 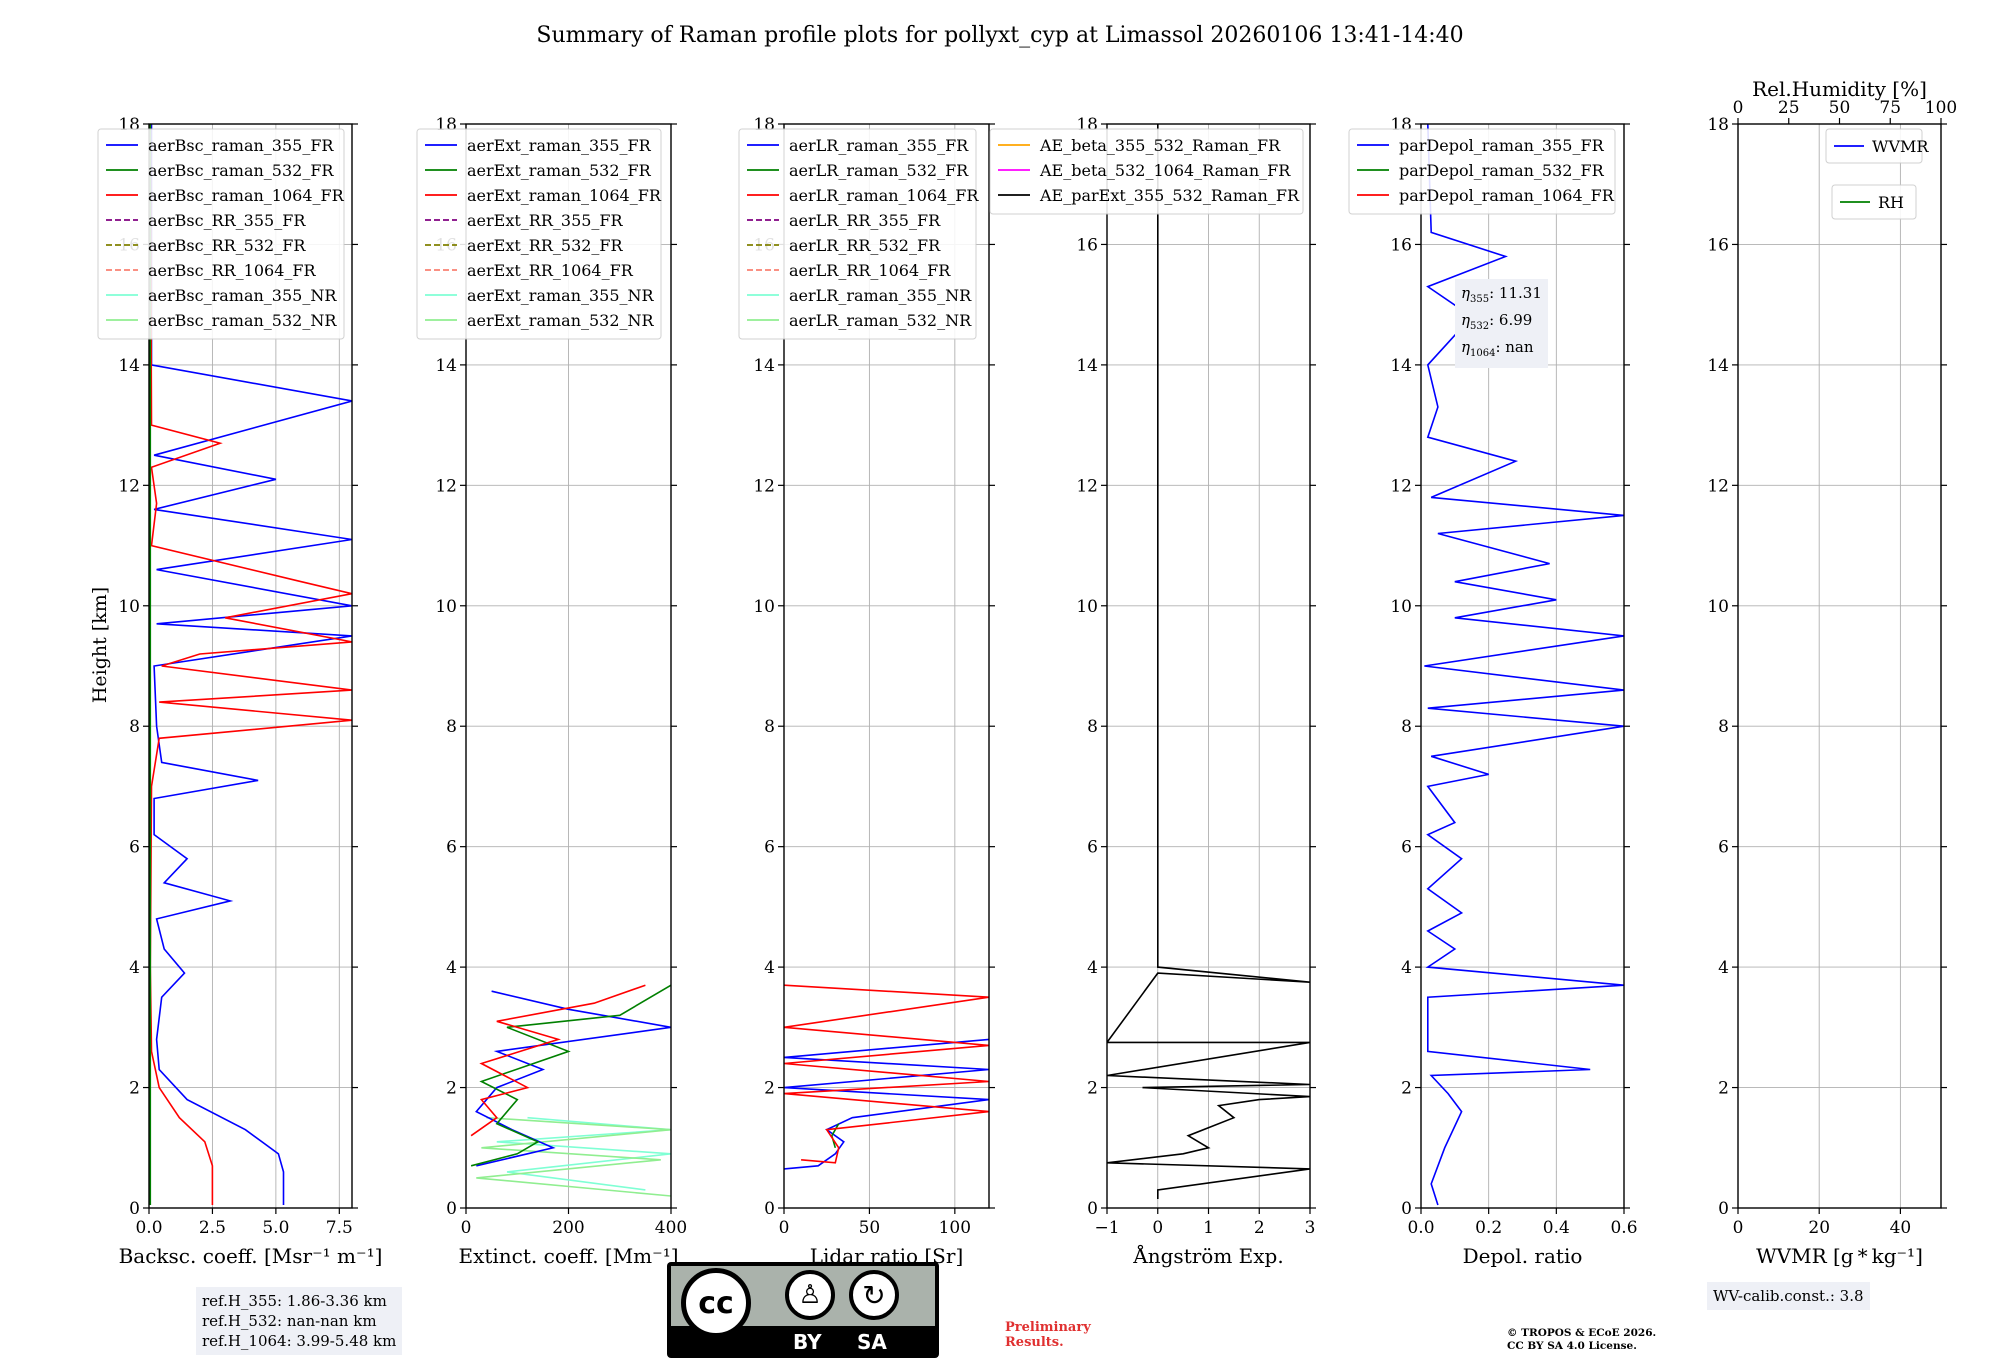 I want to click on legend-entry: AE_parExt_355_532_Raman_FR, so click(x=1169, y=195).